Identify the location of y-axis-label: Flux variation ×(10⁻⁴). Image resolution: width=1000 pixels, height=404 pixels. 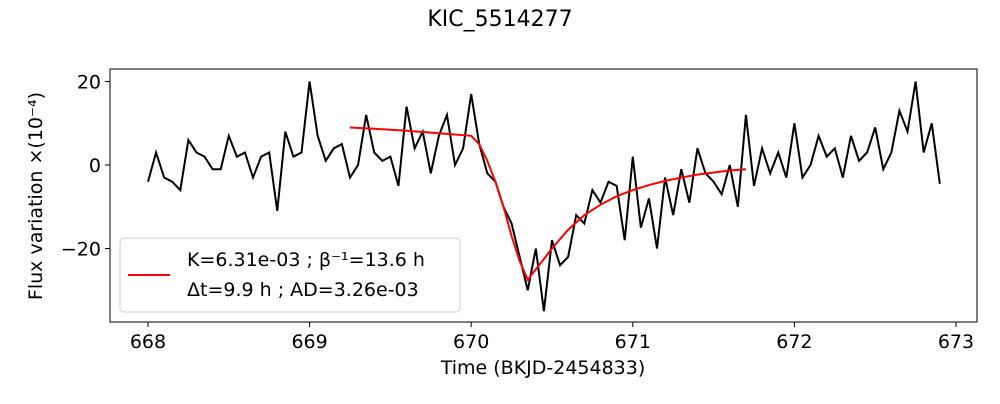
(36, 196).